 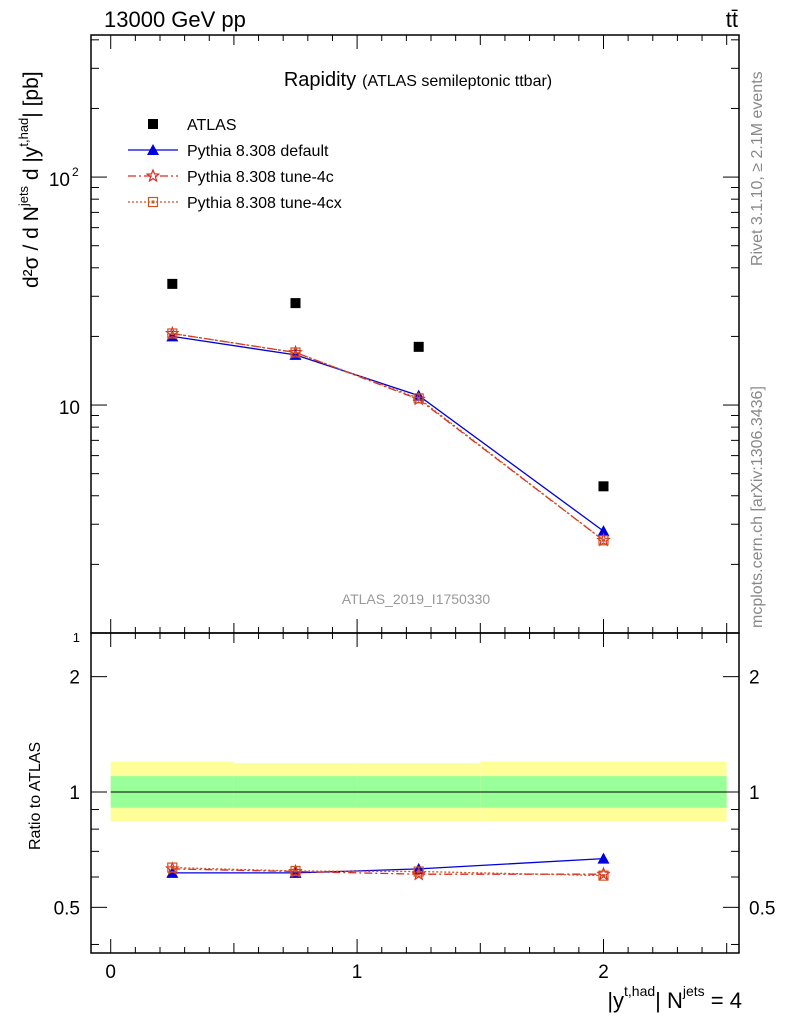 What do you see at coordinates (212, 125) in the screenshot?
I see `legend-label-data: ATLAS` at bounding box center [212, 125].